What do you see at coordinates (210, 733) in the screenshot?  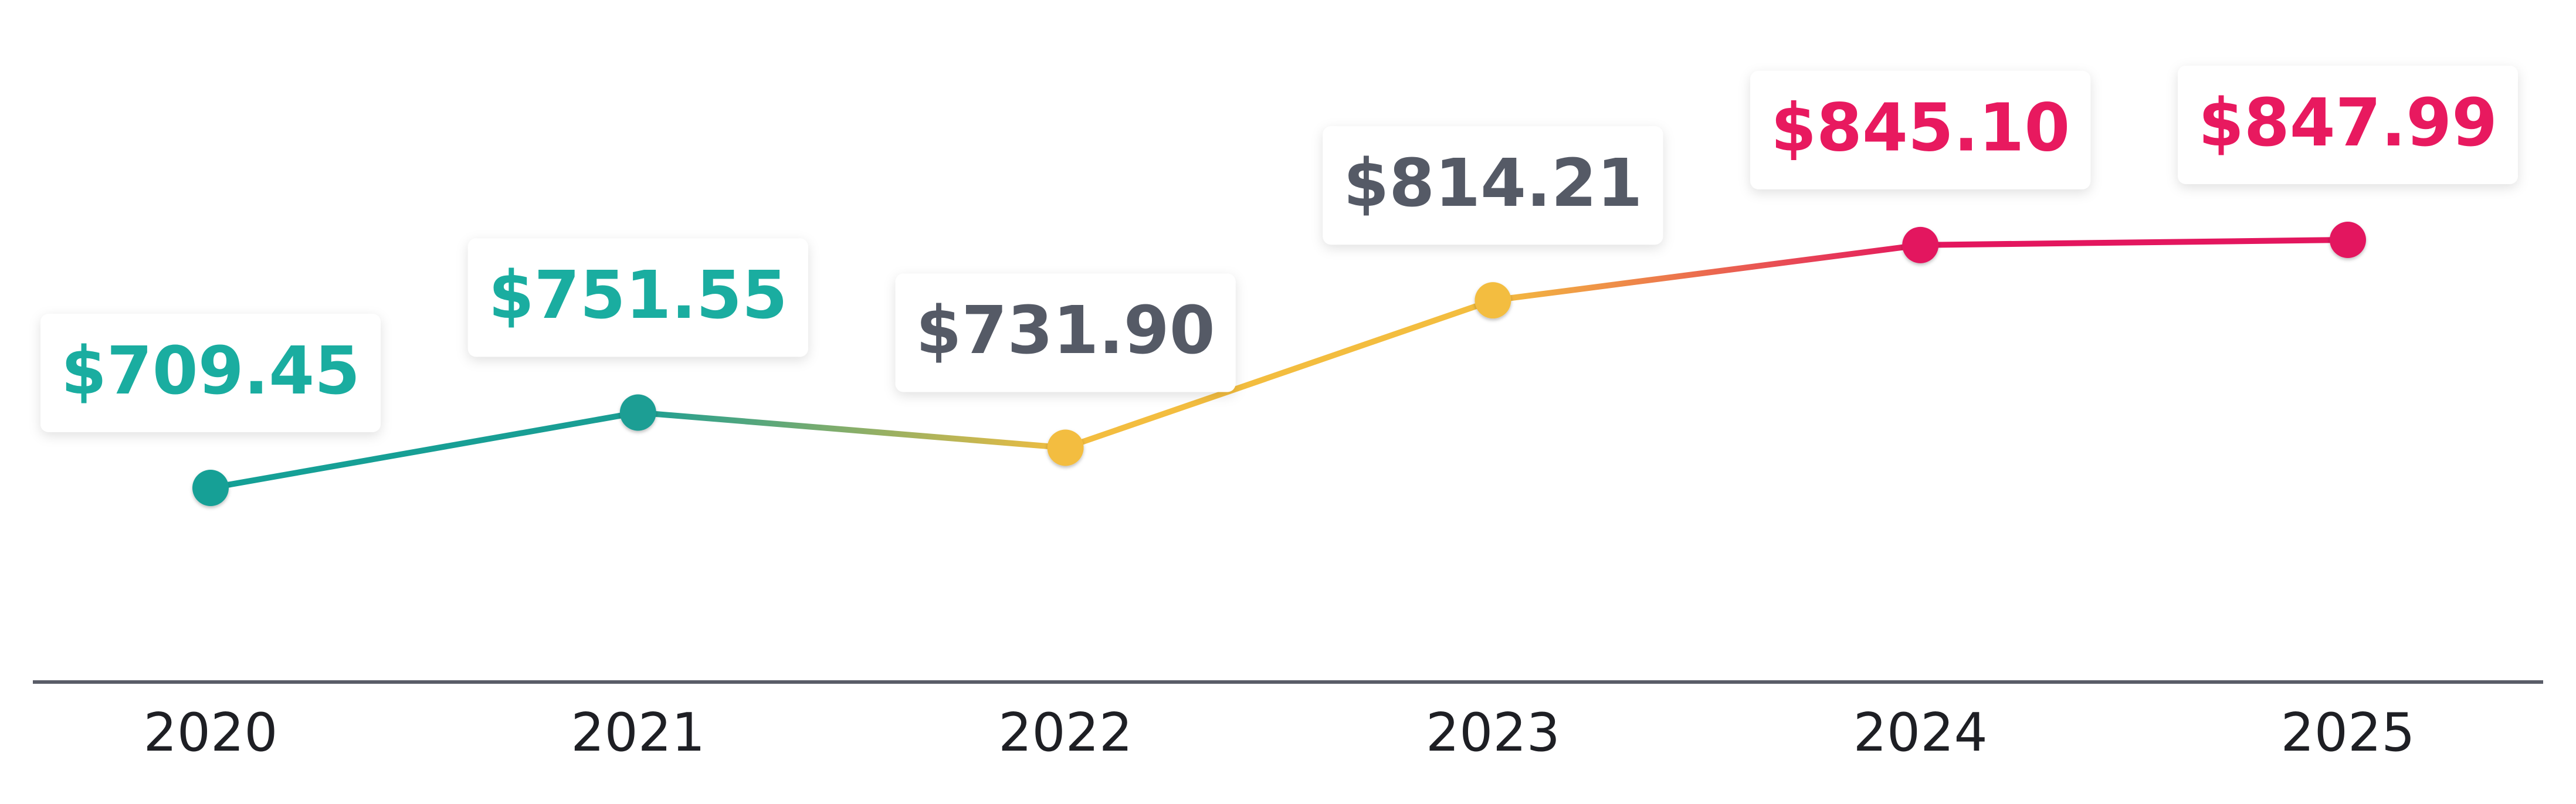 I see `x-tick-label: 2020` at bounding box center [210, 733].